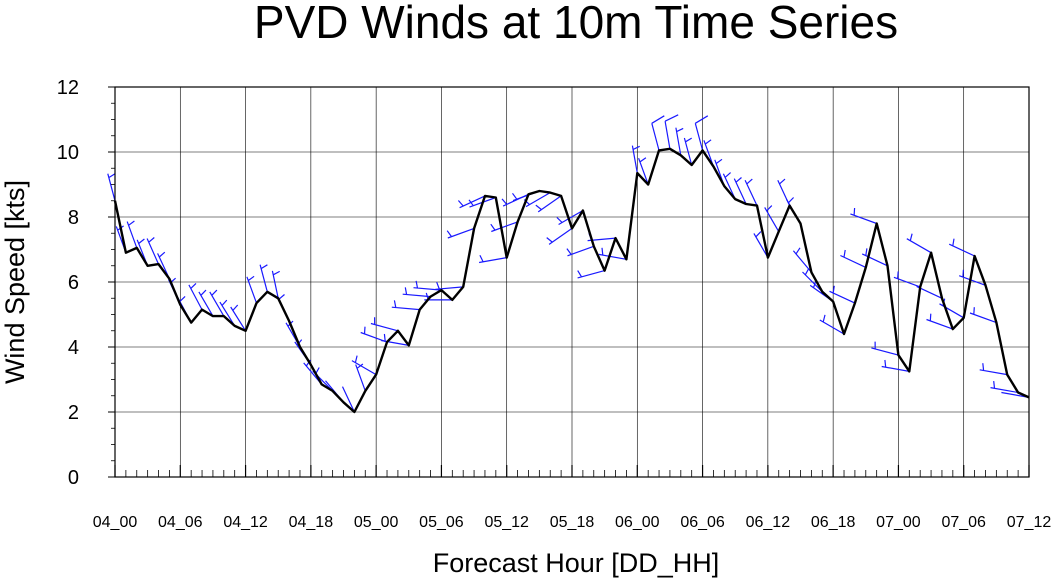 The width and height of the screenshot is (1056, 578). Describe the element at coordinates (898, 522) in the screenshot. I see `x-tick-label: 07_00` at that location.